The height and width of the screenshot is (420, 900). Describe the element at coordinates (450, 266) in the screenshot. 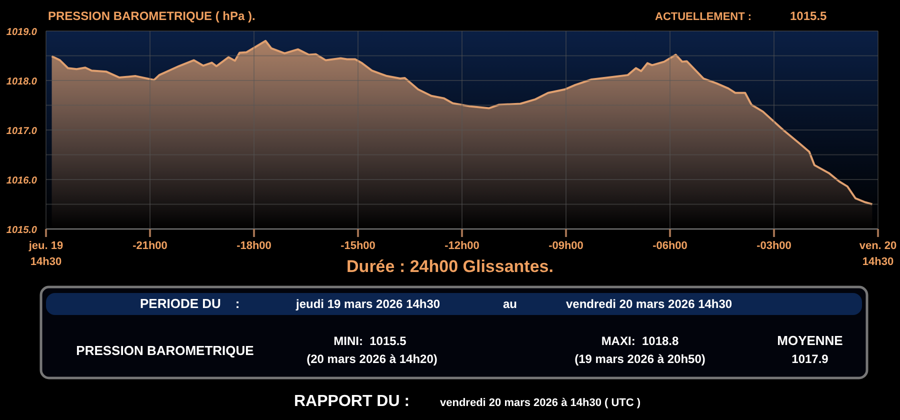

I see `text: Durée : 24h00 Glissantes.` at that location.